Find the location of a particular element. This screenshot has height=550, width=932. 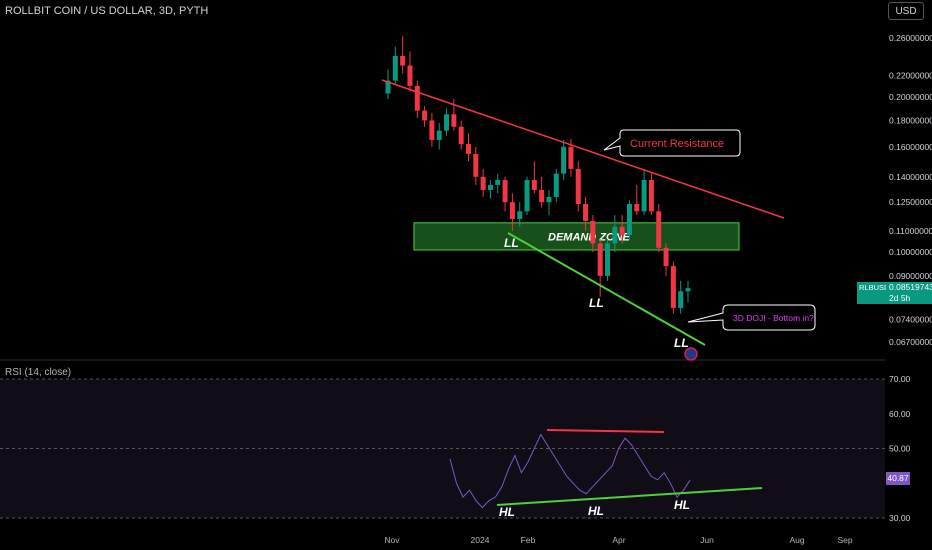

doji-note: 3D DOJI - Bottom in? is located at coordinates (773, 318).